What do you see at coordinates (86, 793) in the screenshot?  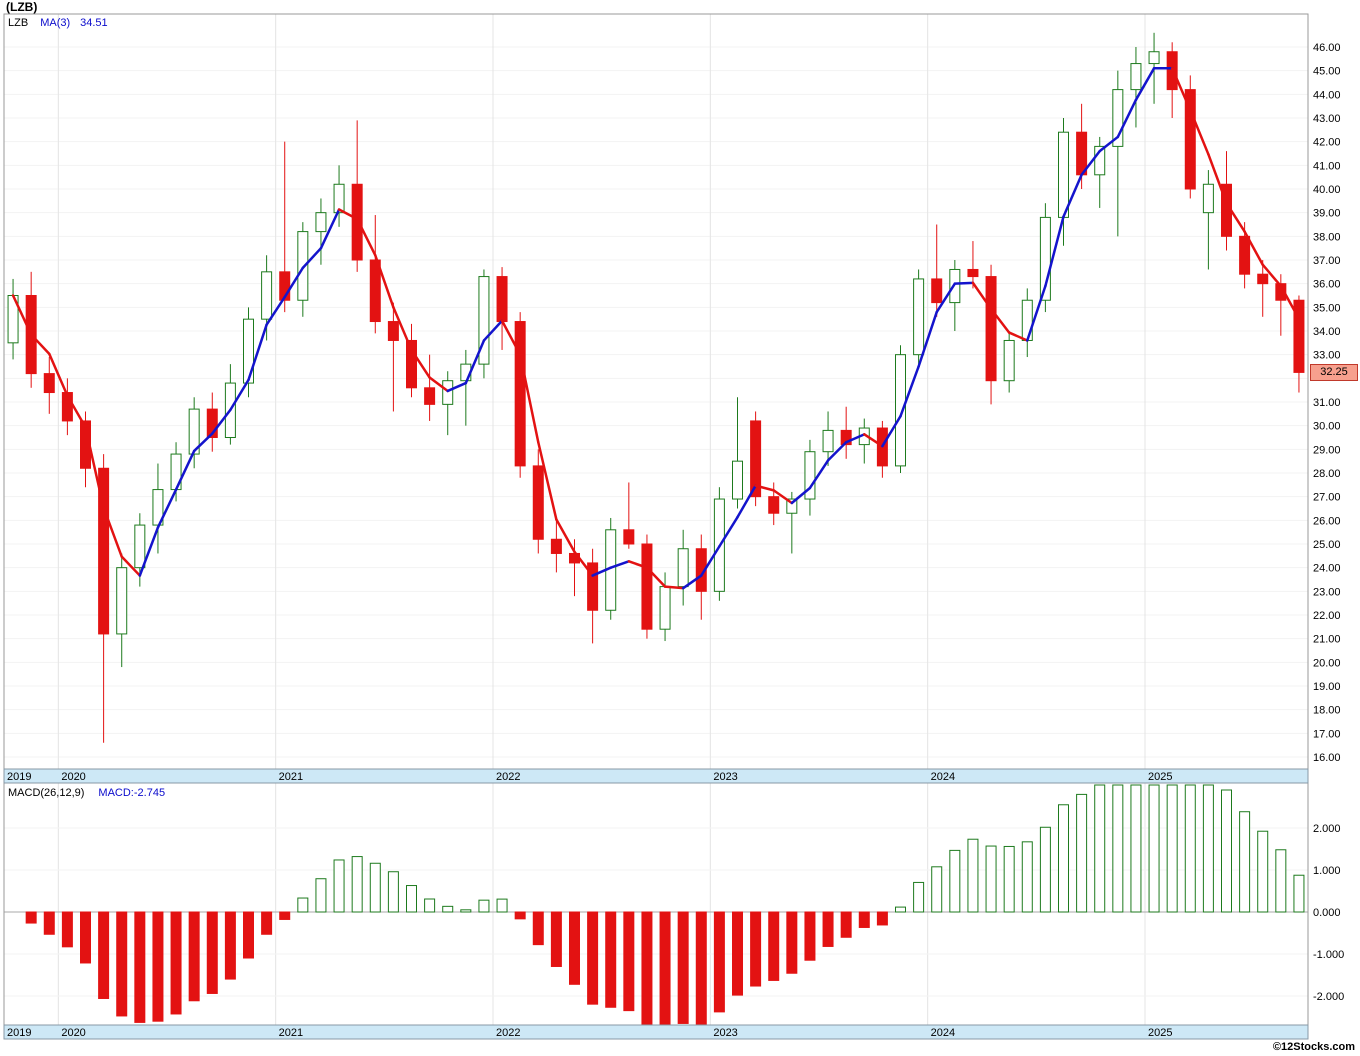 I see `macd-legend: MACD(26,12,9) MACD:-2.745` at bounding box center [86, 793].